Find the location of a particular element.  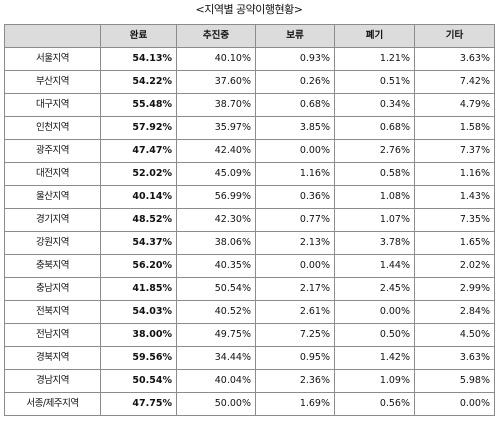

other-cell: 7.42% is located at coordinates (454, 82).